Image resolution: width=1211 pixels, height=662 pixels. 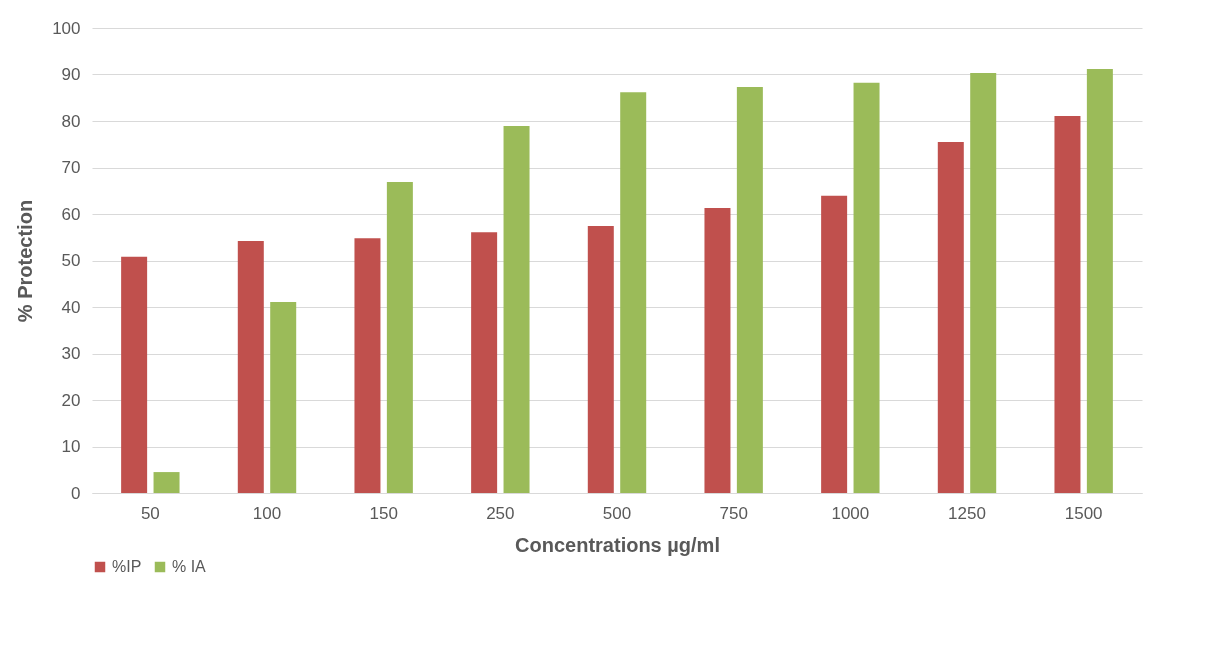 I want to click on x-tick-label: 250, so click(x=500, y=513).